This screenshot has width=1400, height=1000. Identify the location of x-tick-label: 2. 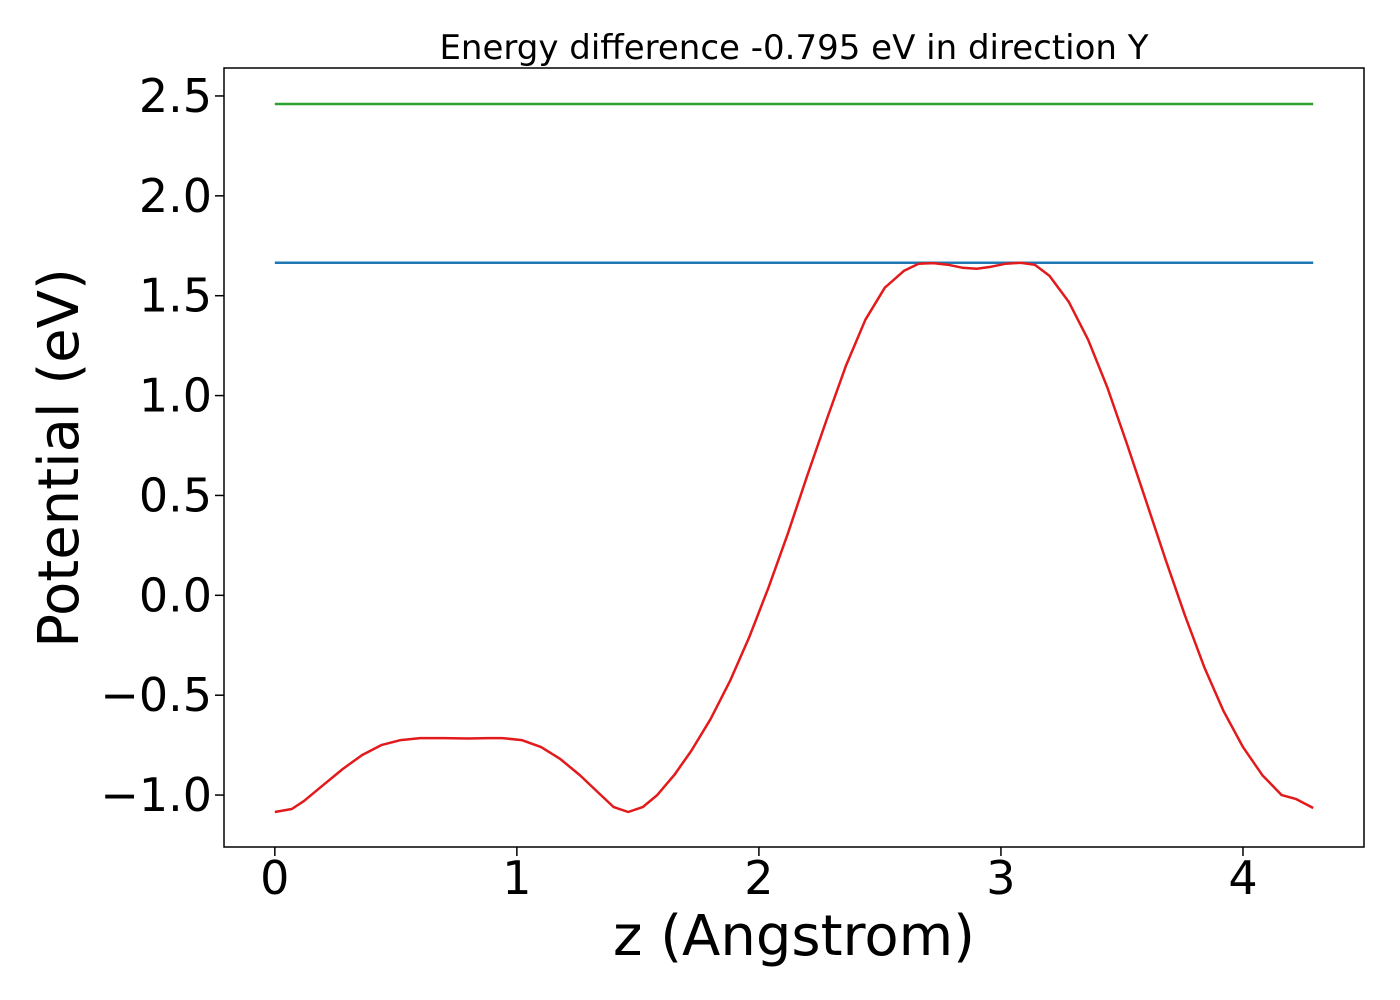
(758, 878).